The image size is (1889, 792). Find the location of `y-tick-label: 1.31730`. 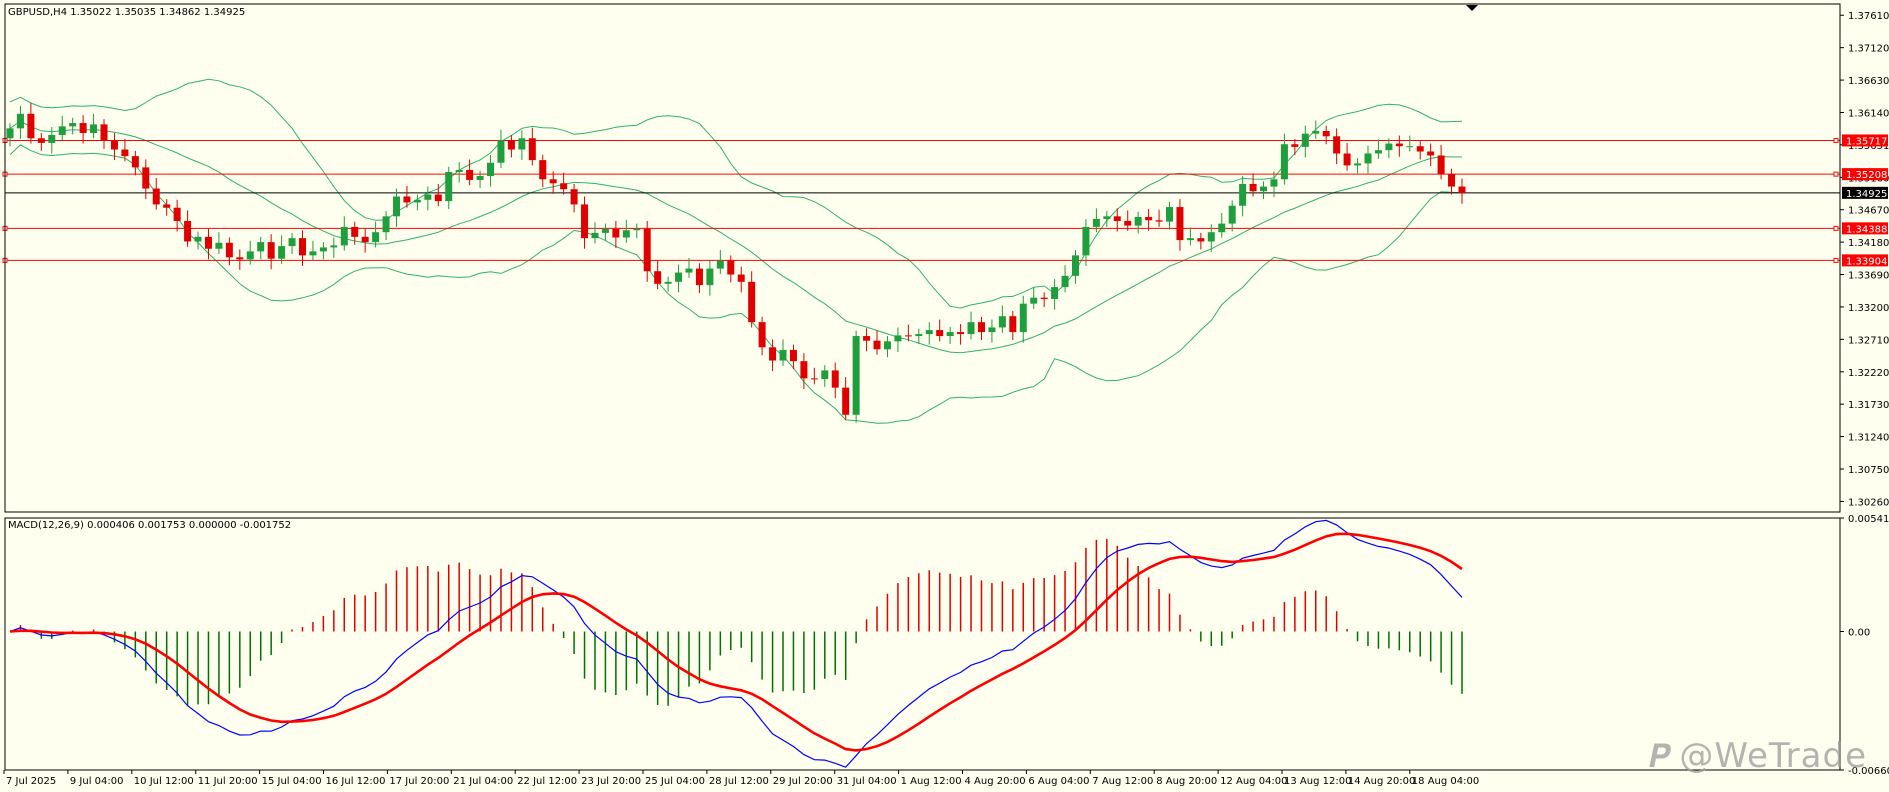

y-tick-label: 1.31730 is located at coordinates (1868, 405).